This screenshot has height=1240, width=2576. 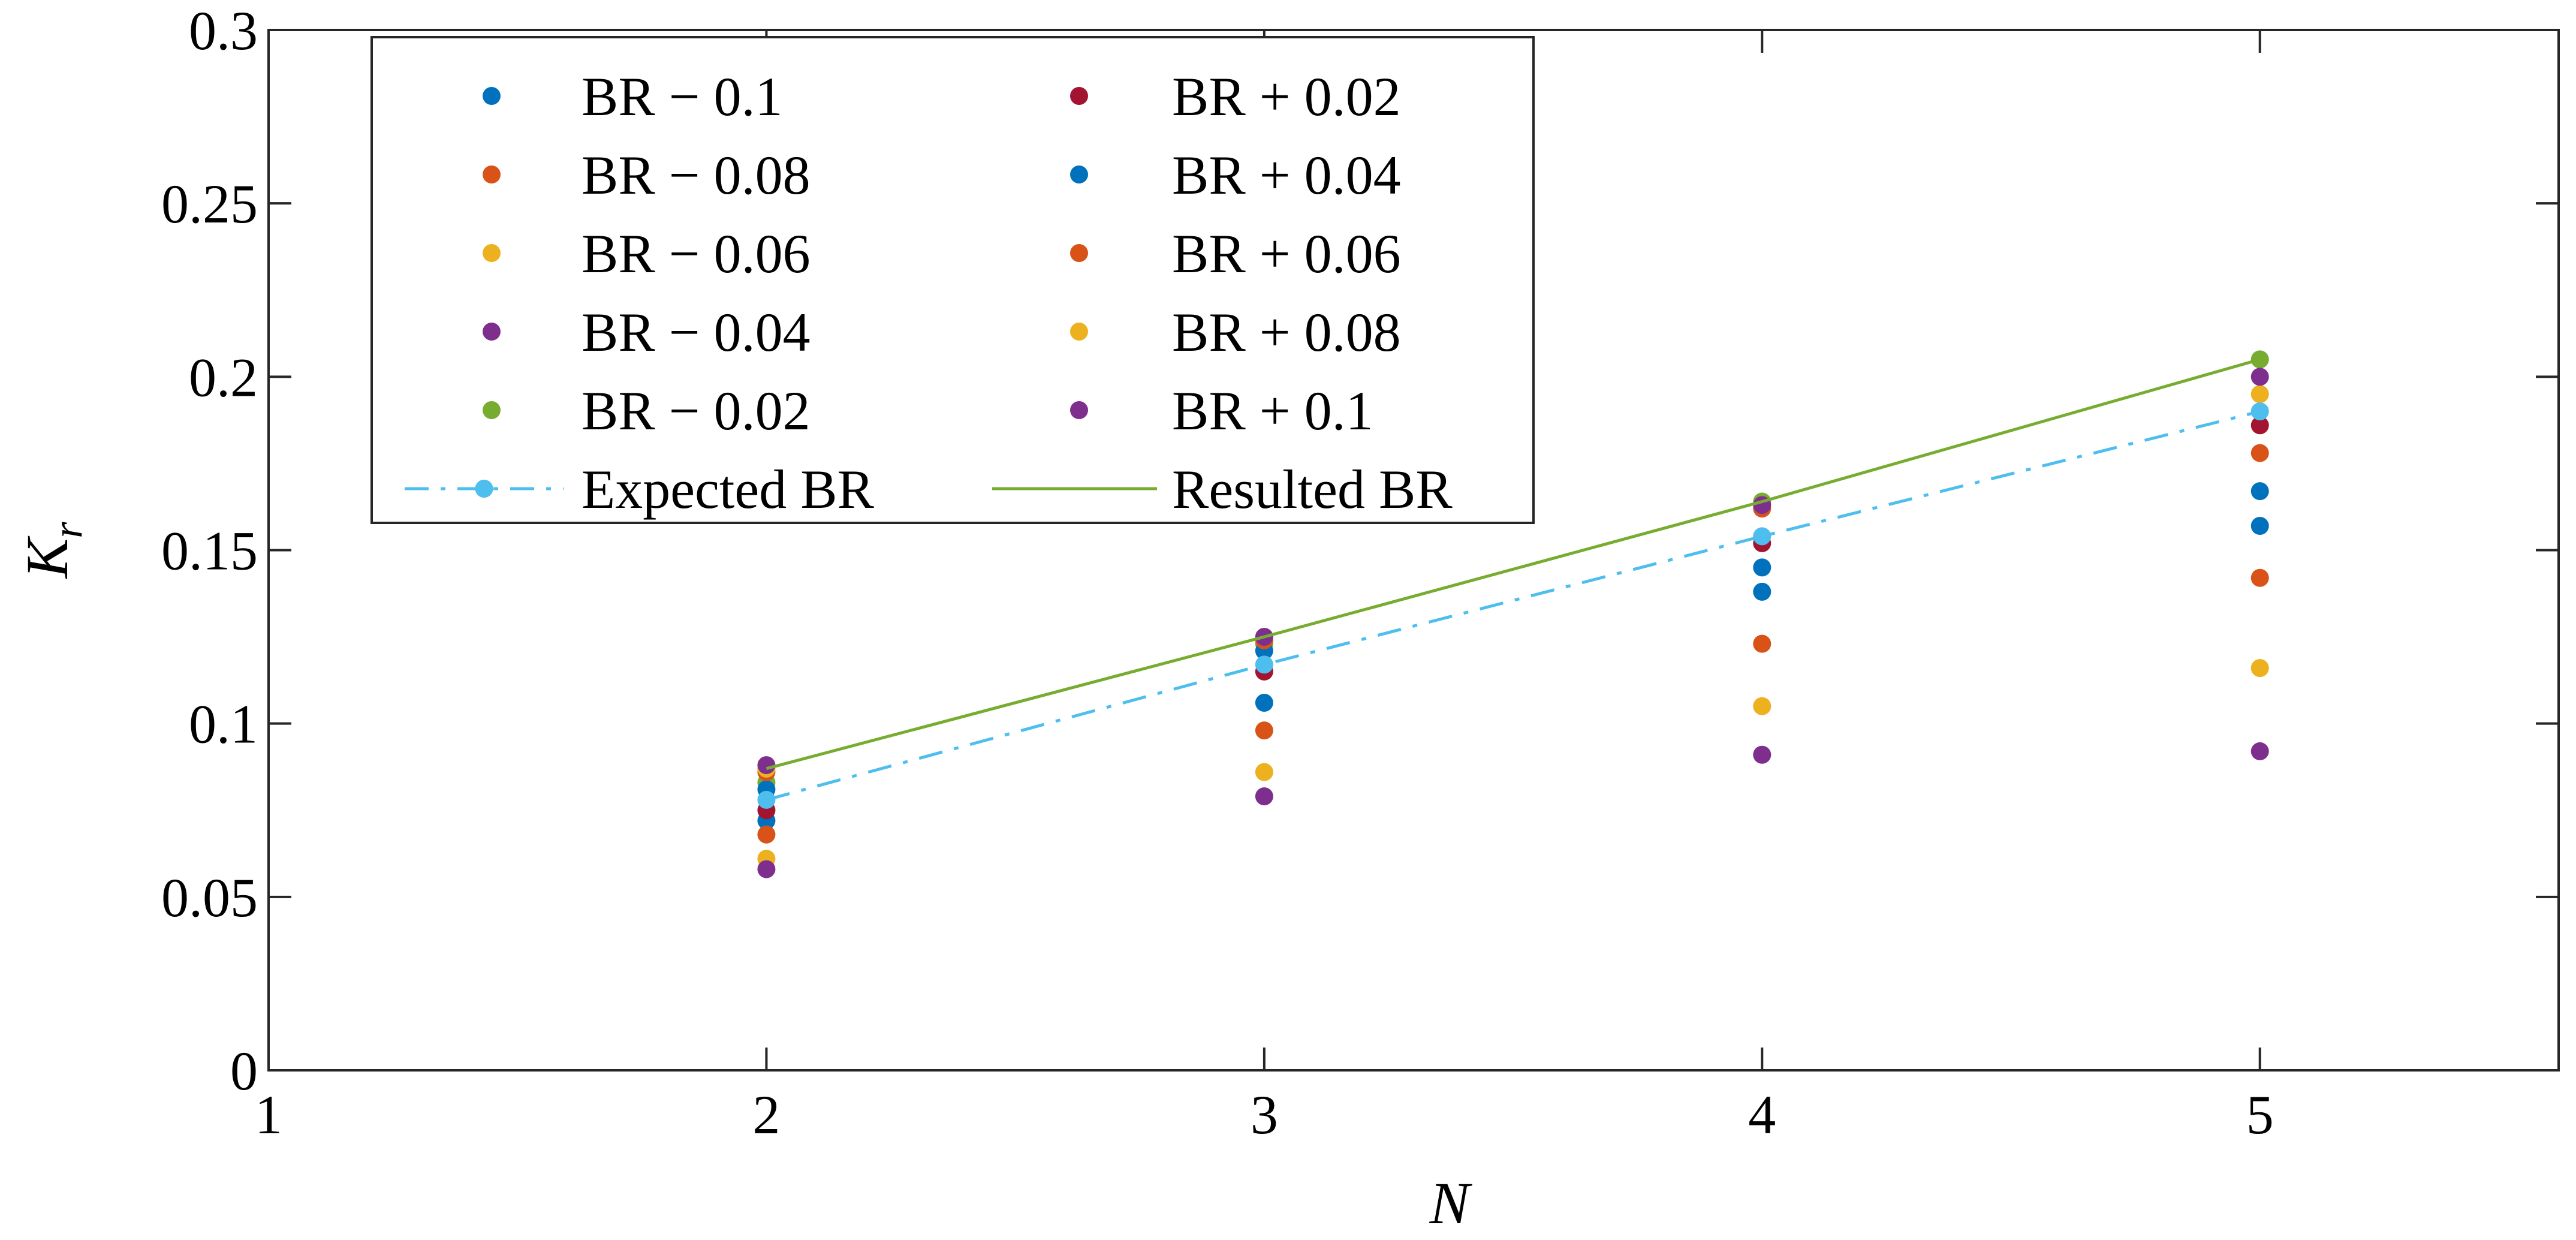 I want to click on legend-label: BR + 0.04, so click(x=1287, y=175).